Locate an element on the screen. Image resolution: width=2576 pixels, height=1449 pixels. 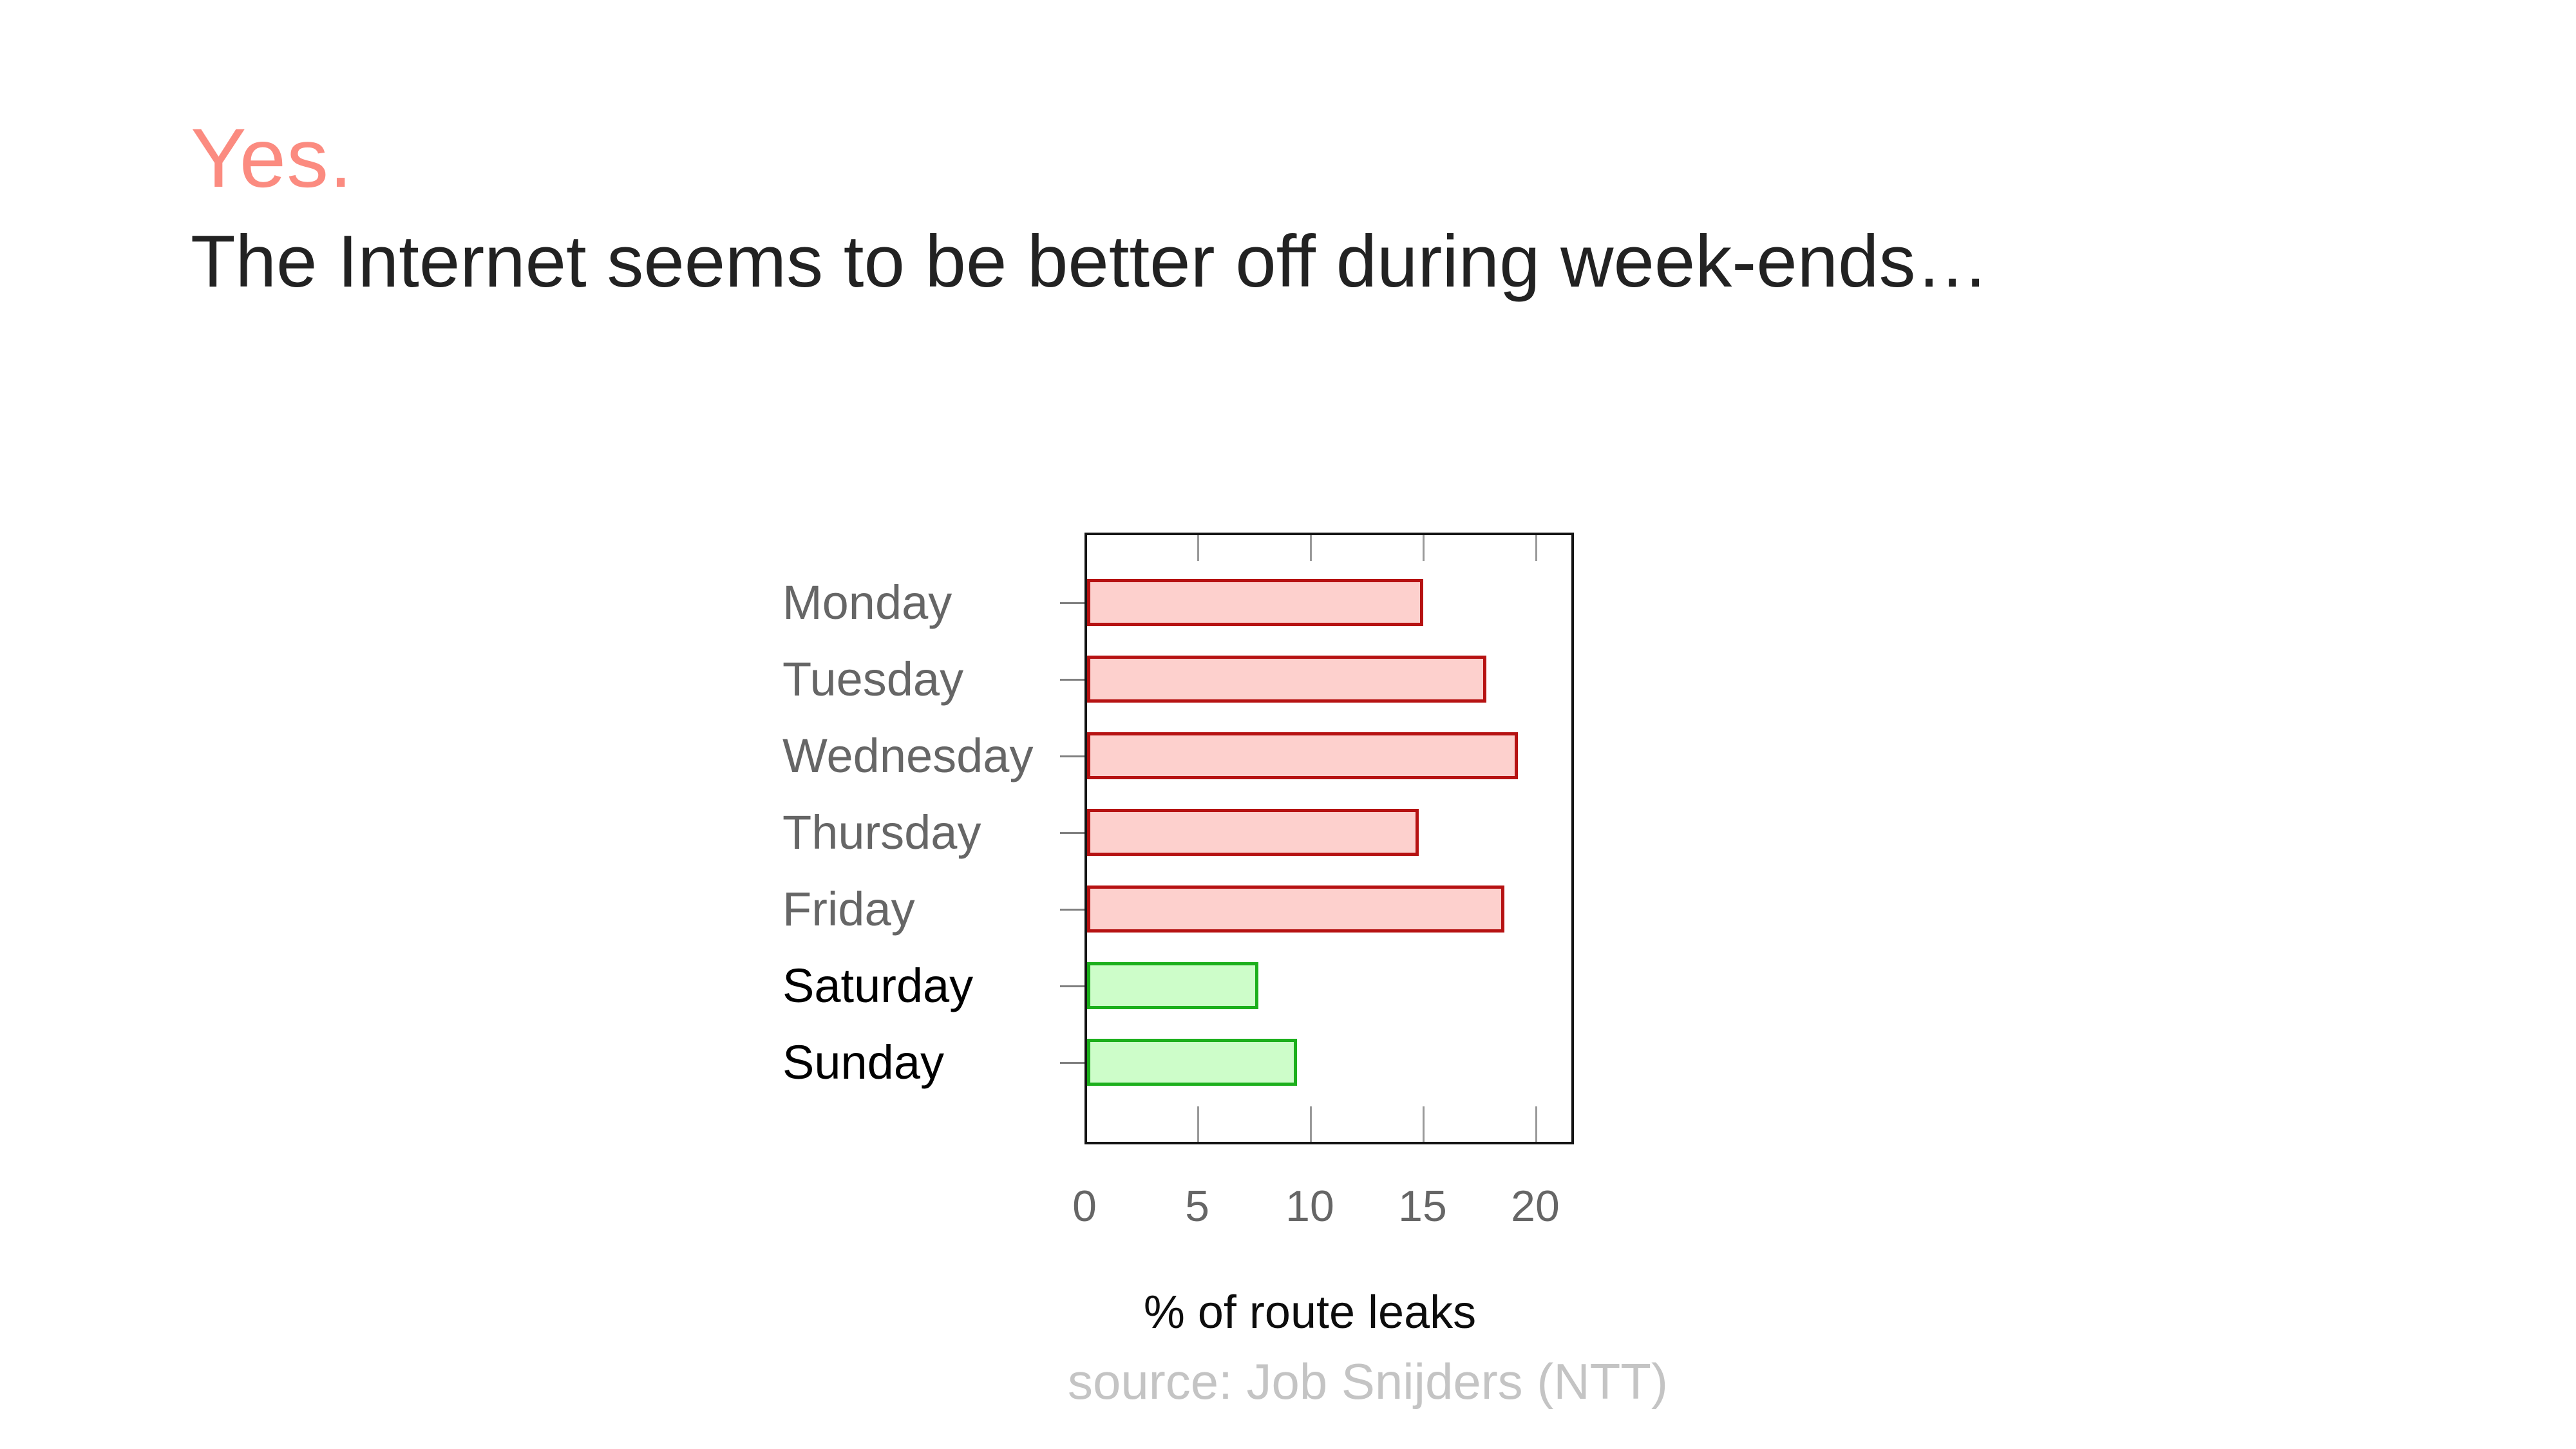
y-tick-monday is located at coordinates (1072, 603).